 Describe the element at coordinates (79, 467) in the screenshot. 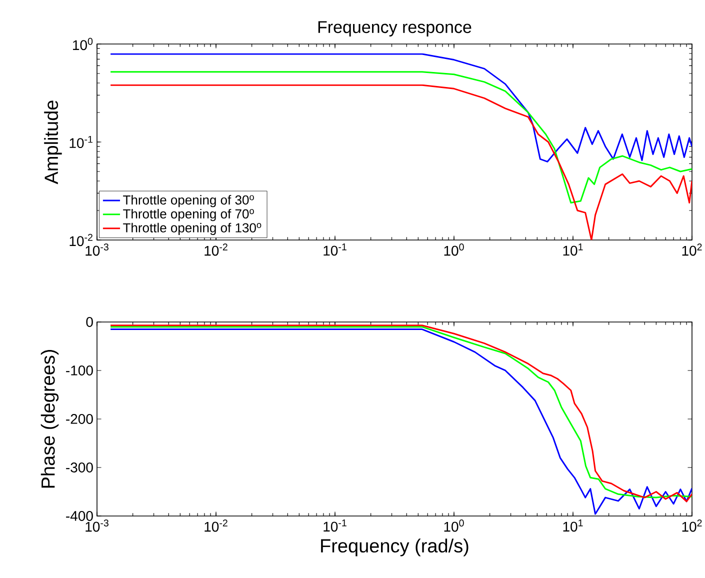

I see `y-tick-label: -300` at that location.